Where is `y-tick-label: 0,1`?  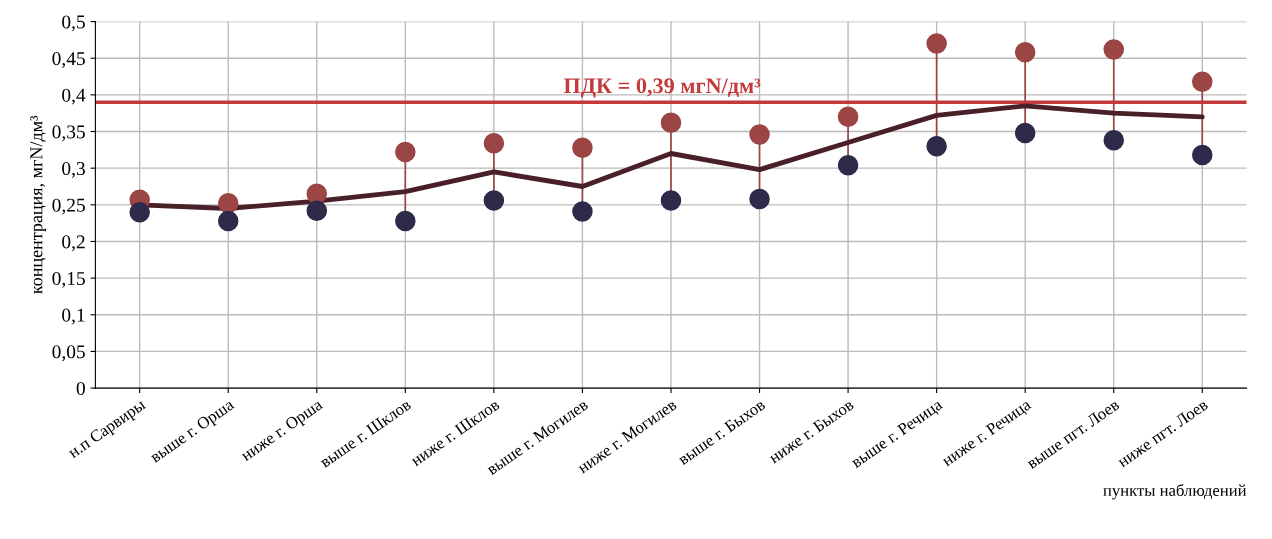
y-tick-label: 0,1 is located at coordinates (73, 316).